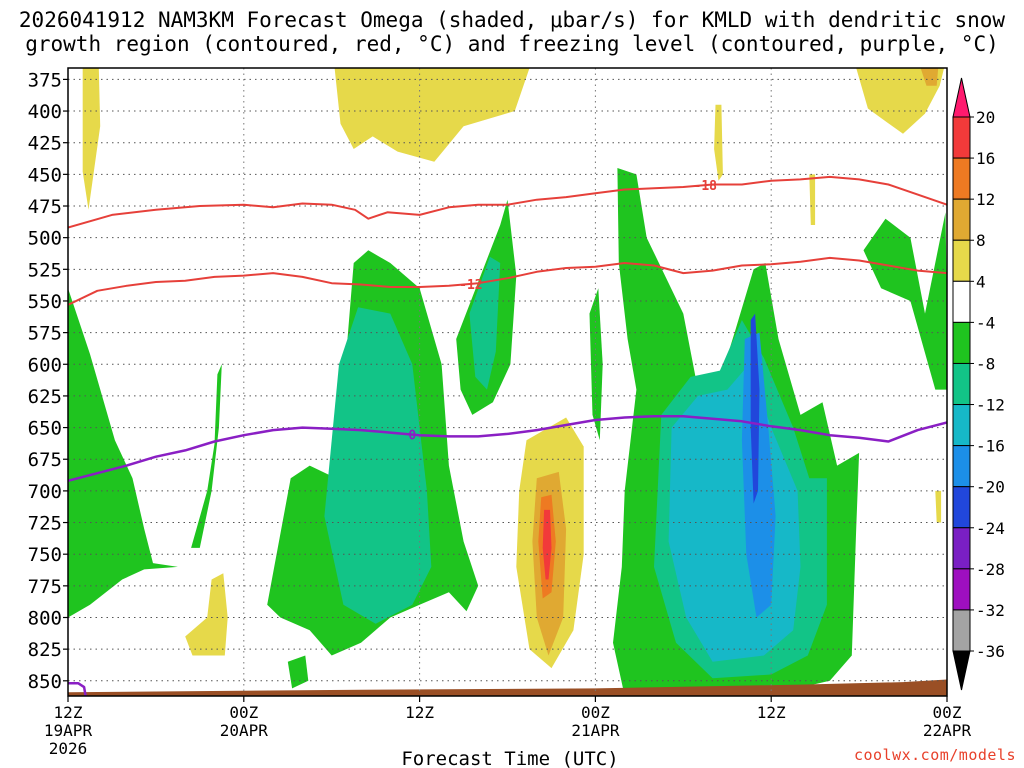  What do you see at coordinates (947, 730) in the screenshot?
I see `x-tick-label-60-1: 22APR` at bounding box center [947, 730].